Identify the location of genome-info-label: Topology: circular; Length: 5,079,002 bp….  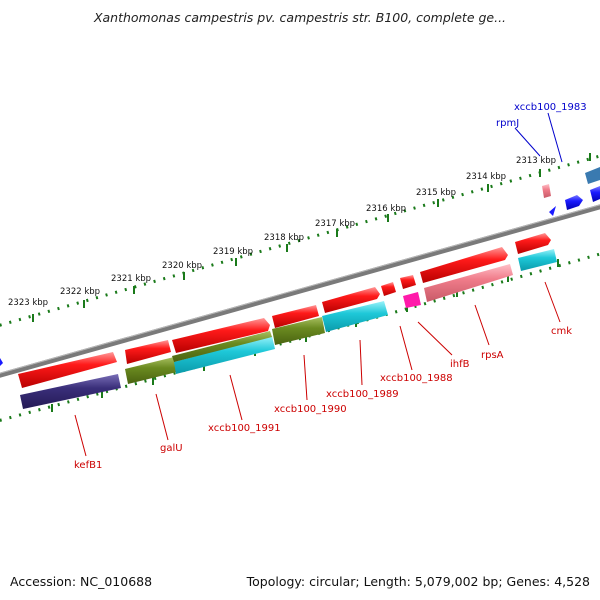
(418, 581).